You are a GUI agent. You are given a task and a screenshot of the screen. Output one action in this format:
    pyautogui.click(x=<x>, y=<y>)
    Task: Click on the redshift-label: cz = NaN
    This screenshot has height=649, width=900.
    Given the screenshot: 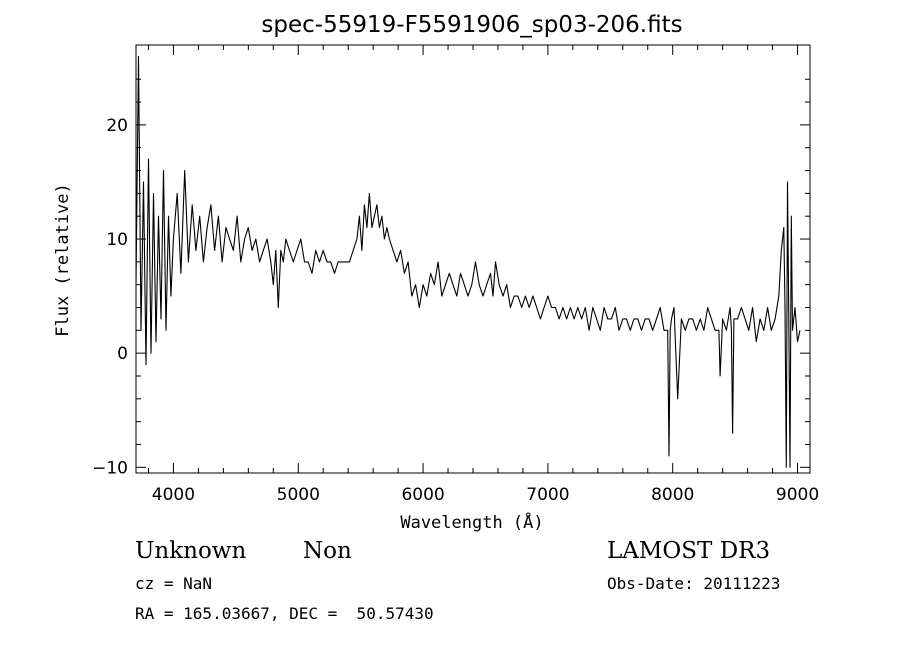 What is the action you would take?
    pyautogui.click(x=174, y=583)
    